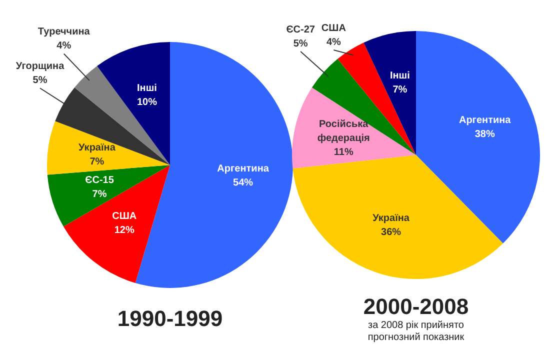 The height and width of the screenshot is (347, 551). What do you see at coordinates (147, 102) in the screenshot?
I see `data-label: 10%` at bounding box center [147, 102].